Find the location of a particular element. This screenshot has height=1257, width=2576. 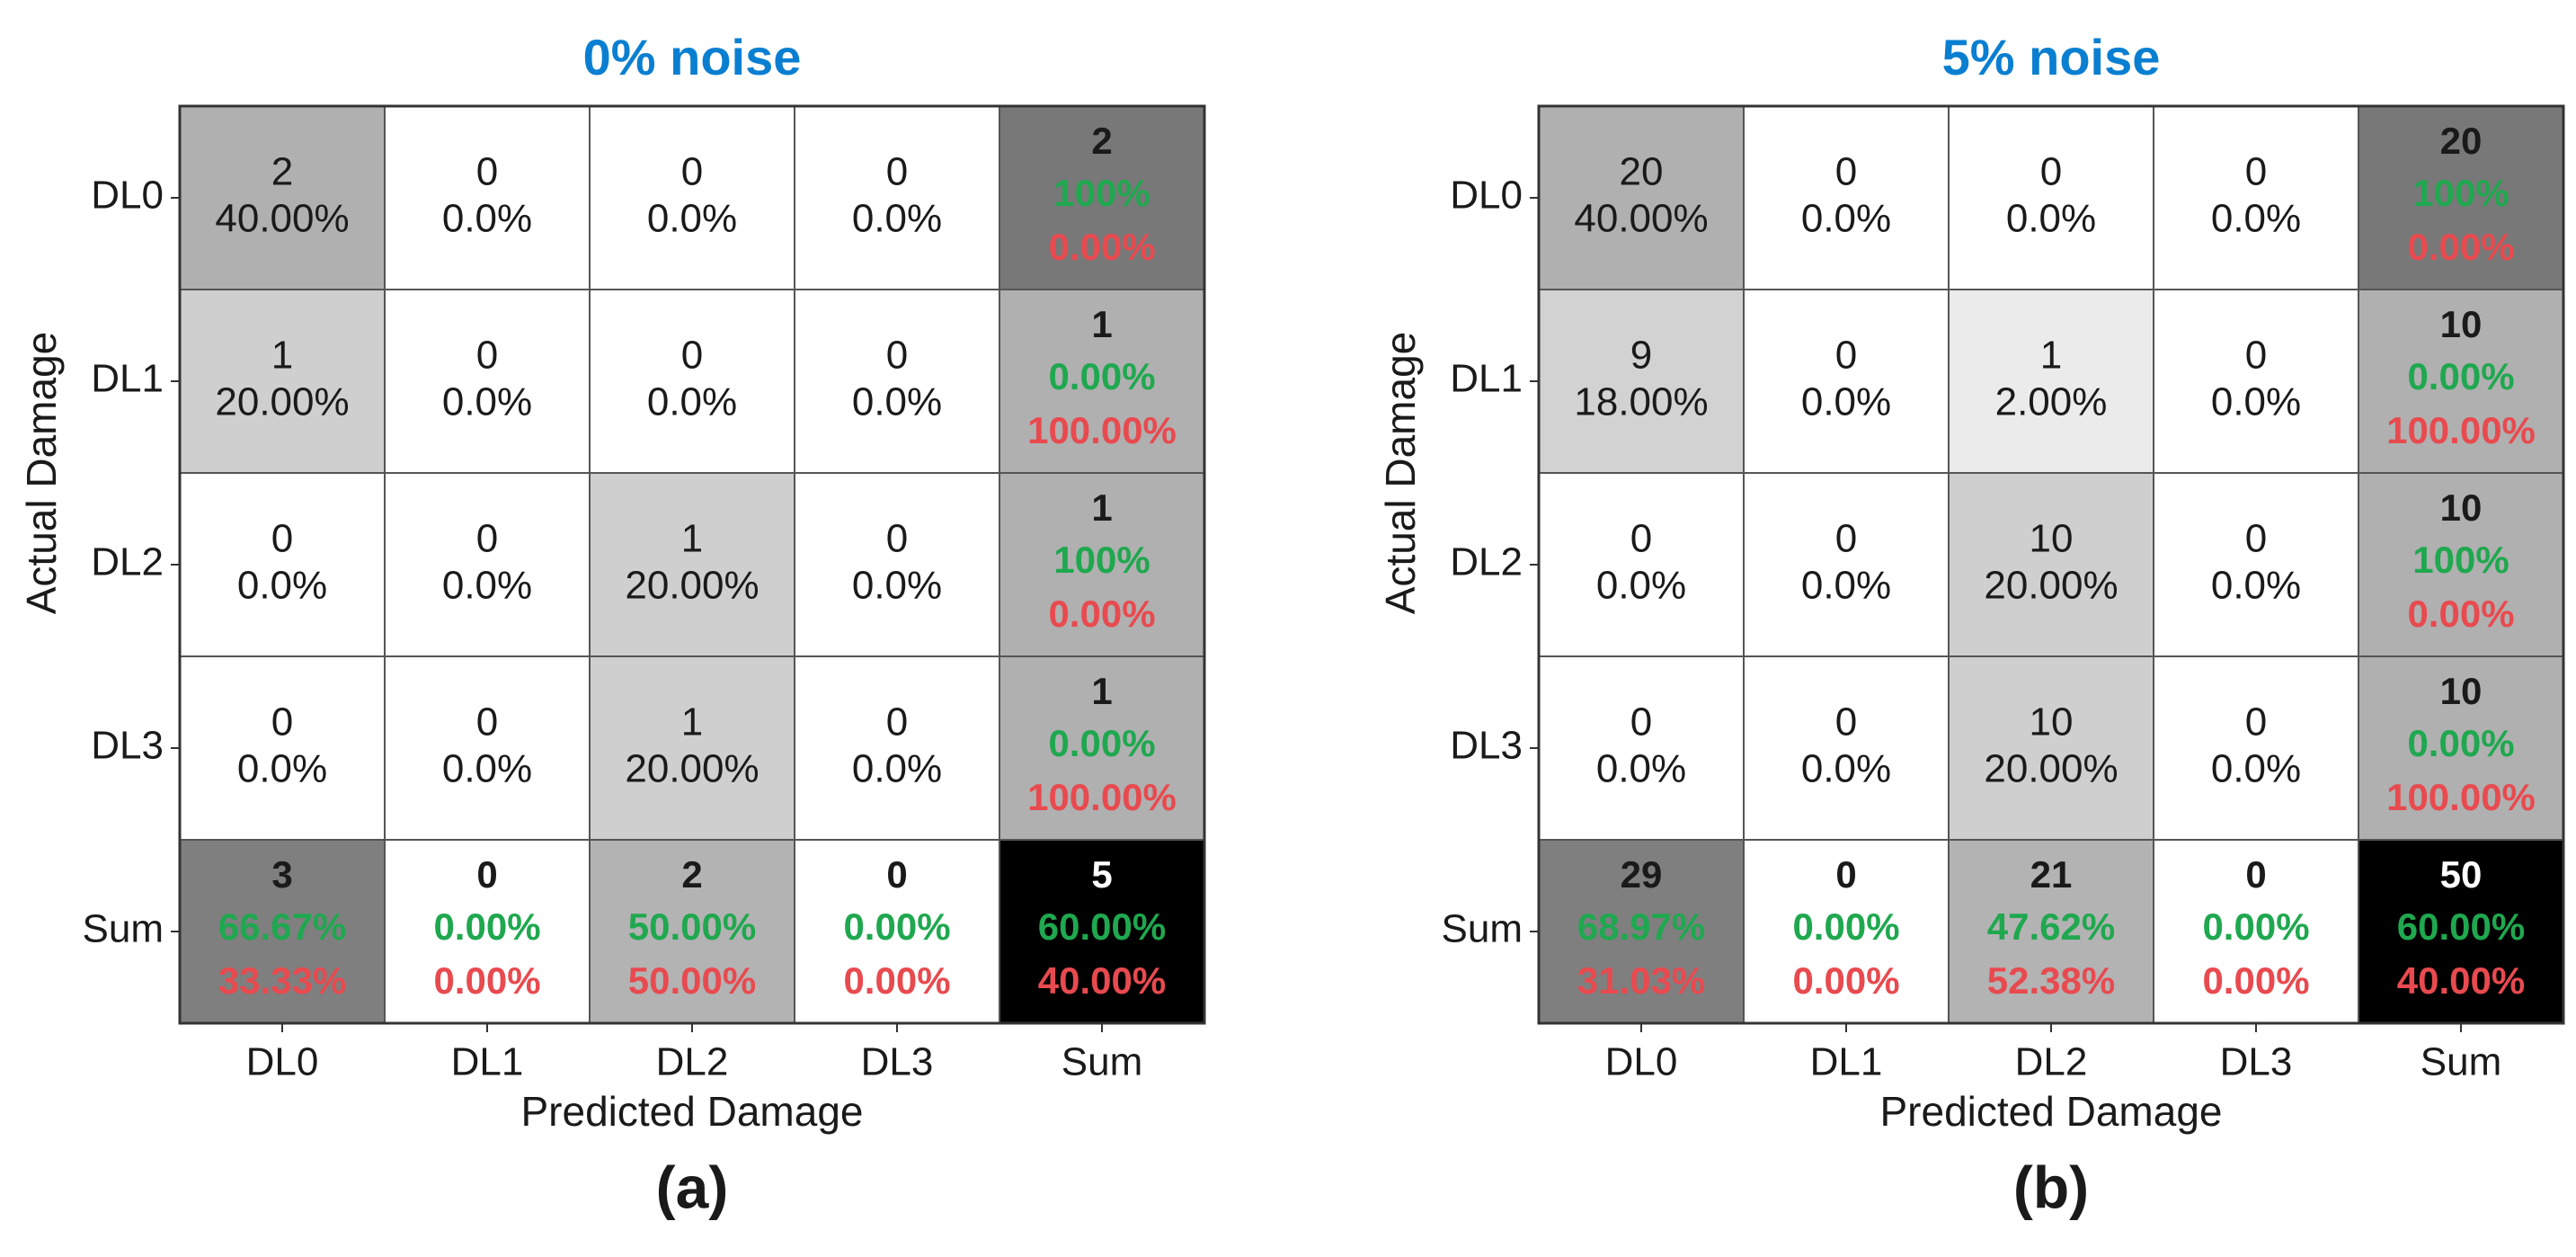

col-sum-total: 2 is located at coordinates (691, 874).